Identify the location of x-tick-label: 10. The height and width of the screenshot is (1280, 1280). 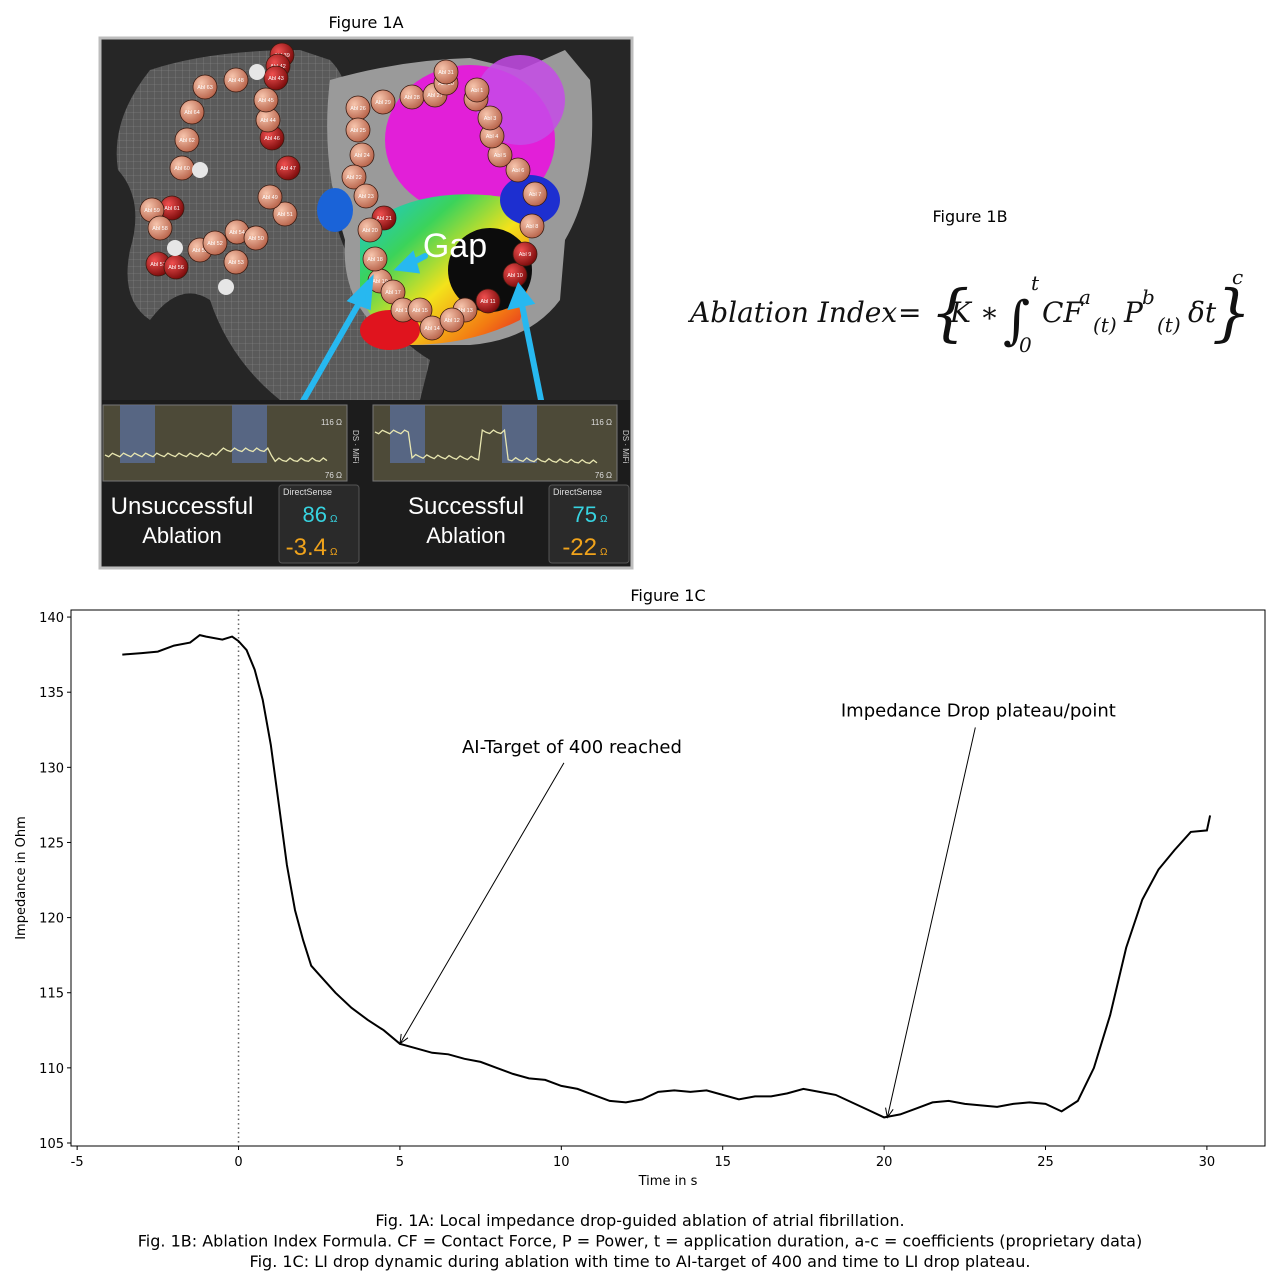
(561, 1162).